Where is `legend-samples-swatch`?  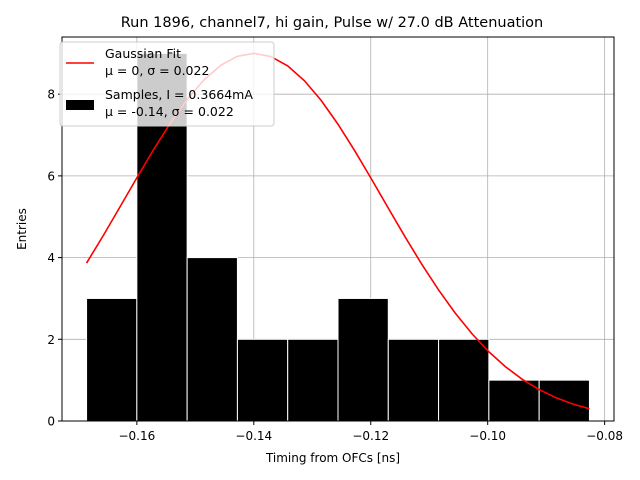 legend-samples-swatch is located at coordinates (80, 105).